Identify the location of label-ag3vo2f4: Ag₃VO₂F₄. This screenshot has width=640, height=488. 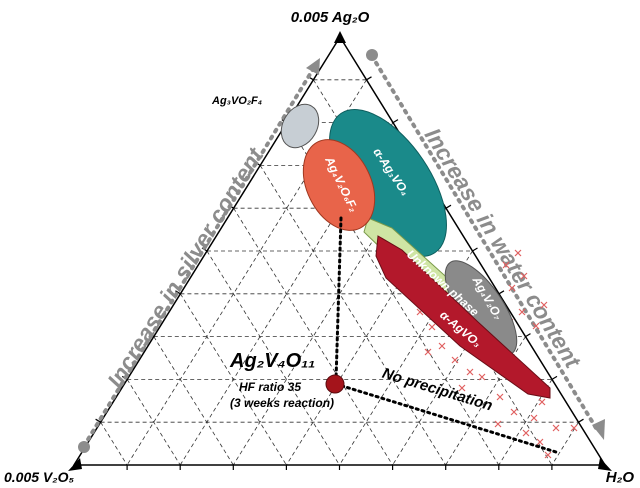
(236, 101).